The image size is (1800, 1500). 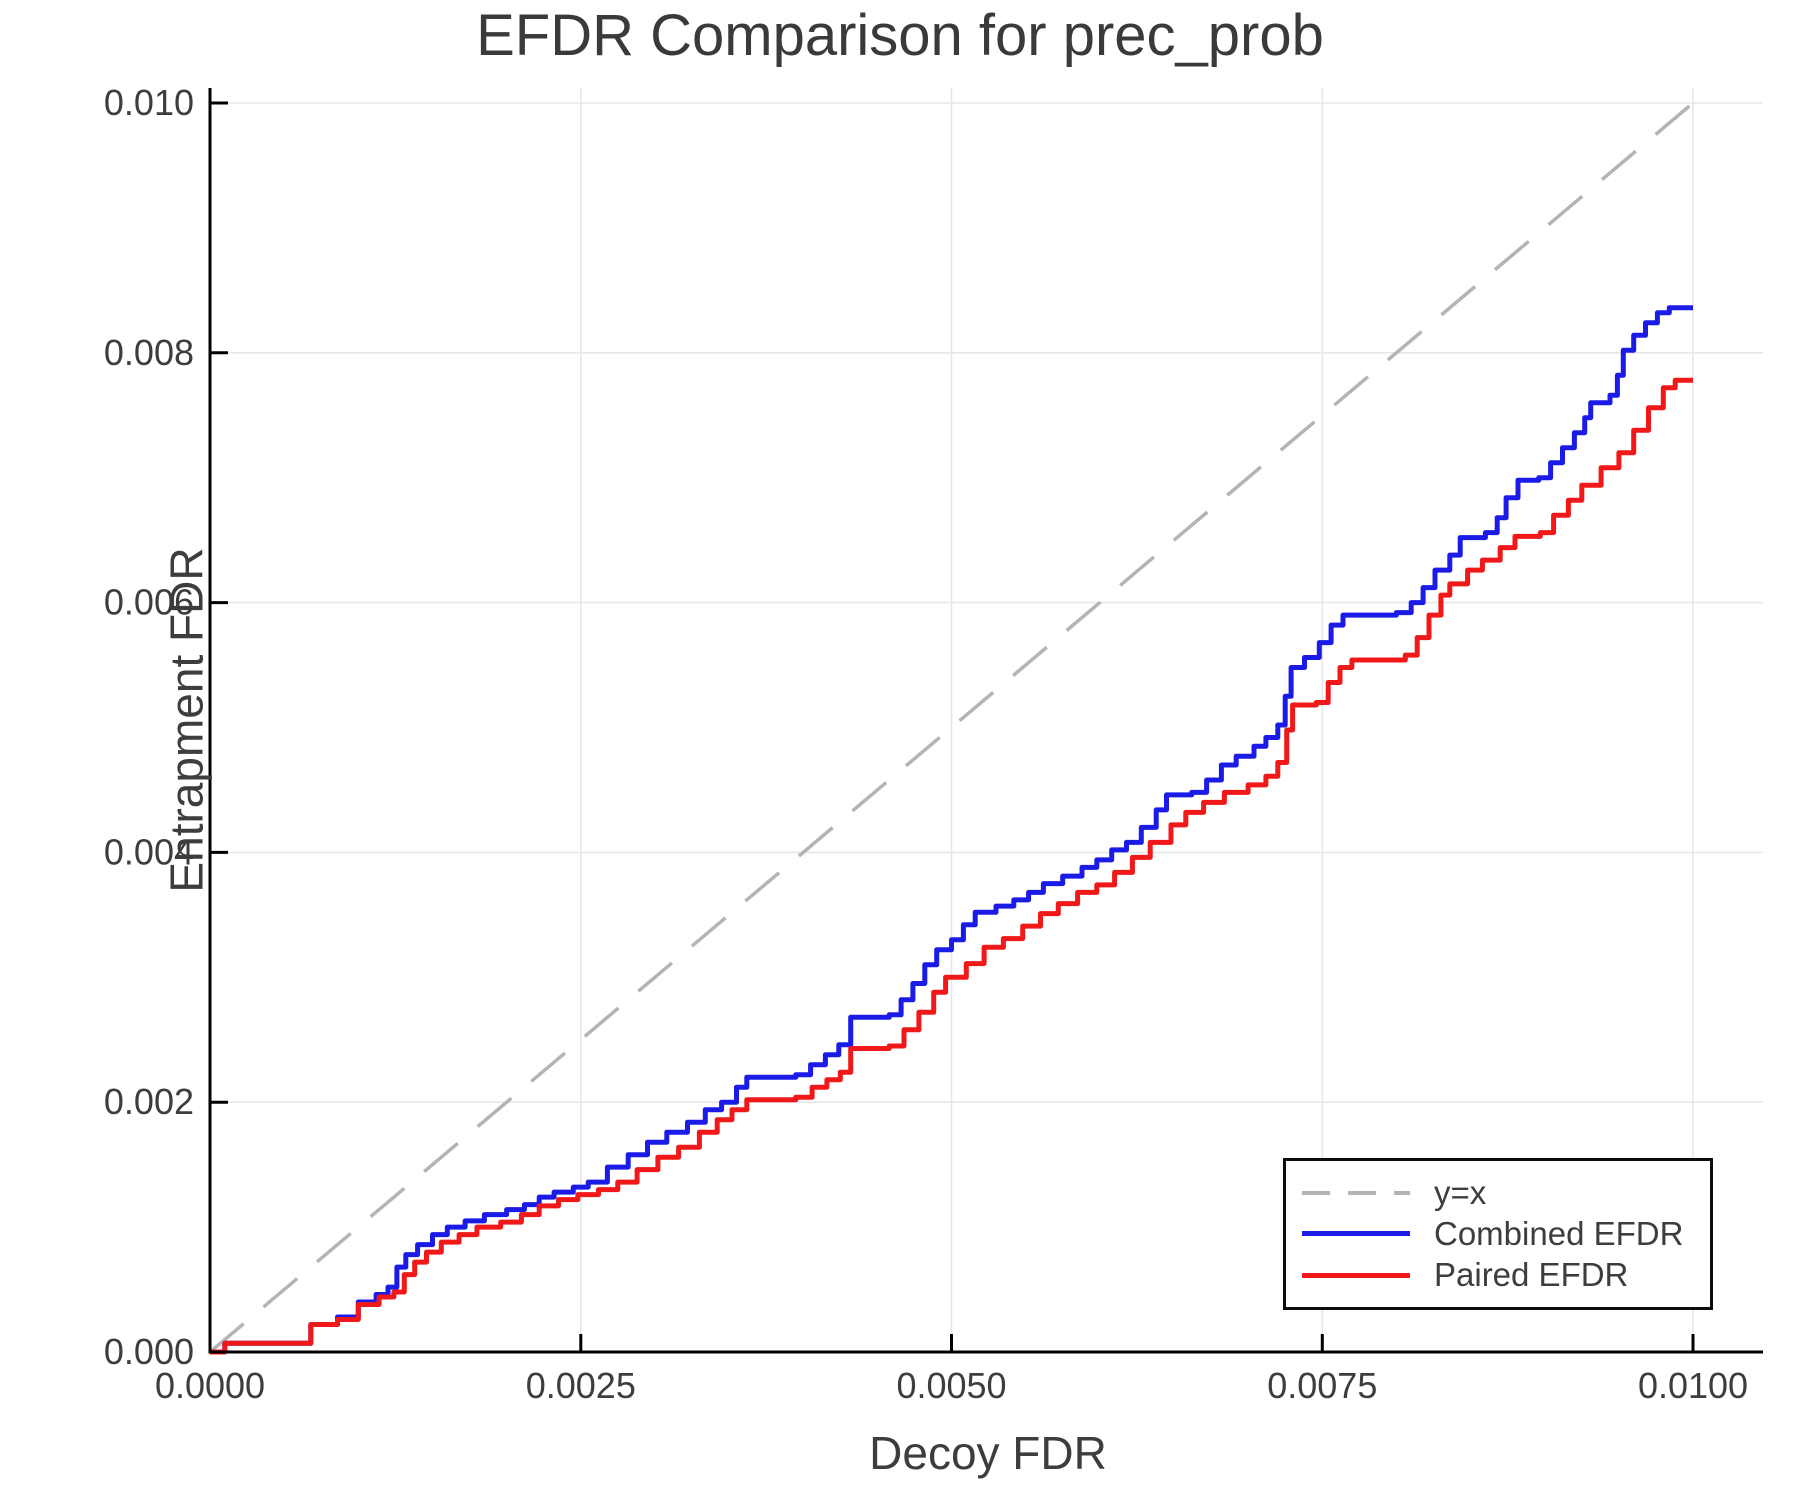 I want to click on legend-item-paired-efdr: Paired EFDR, so click(x=1506, y=1275).